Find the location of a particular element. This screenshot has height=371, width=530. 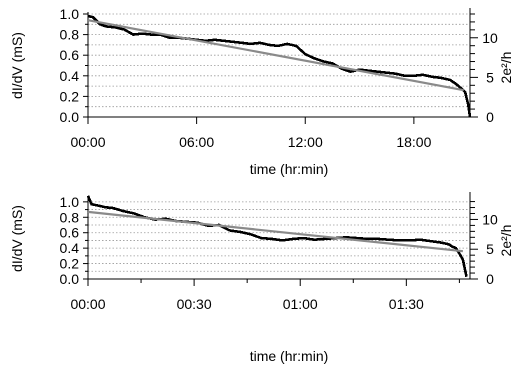

x-tick-label: 01:30 is located at coordinates (406, 304).